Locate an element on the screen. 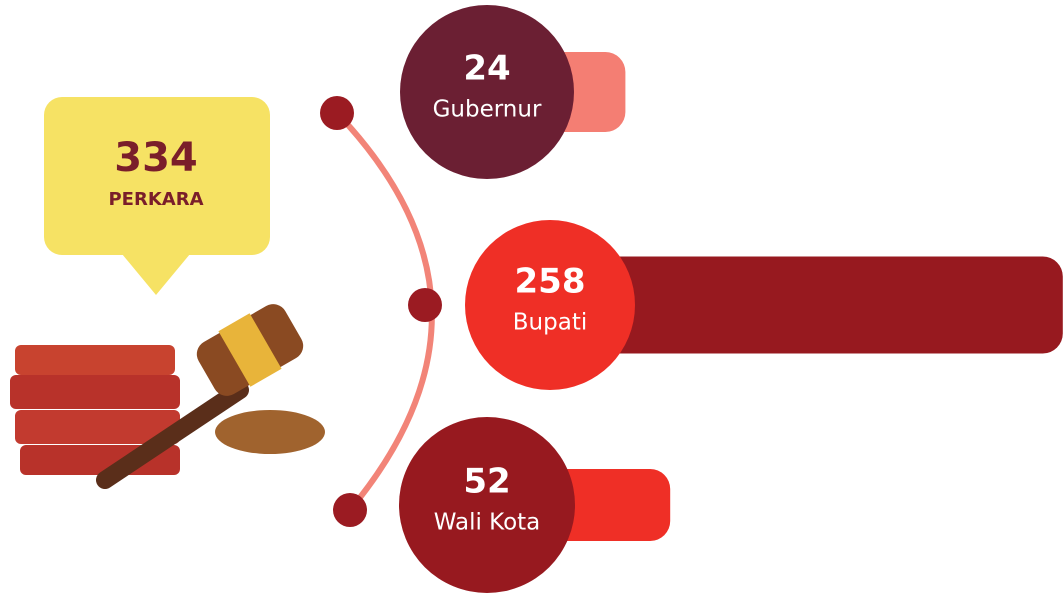 The image size is (1064, 596). value-label: 24 is located at coordinates (486, 69).